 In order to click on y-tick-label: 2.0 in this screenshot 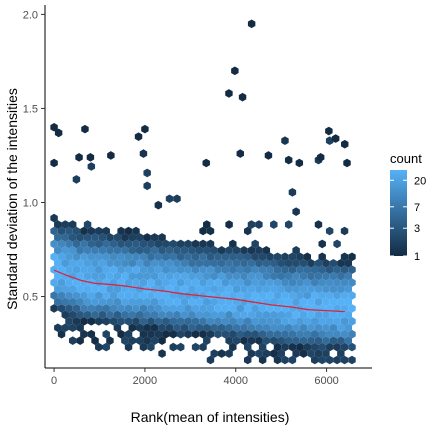, I will do `click(30, 15)`.